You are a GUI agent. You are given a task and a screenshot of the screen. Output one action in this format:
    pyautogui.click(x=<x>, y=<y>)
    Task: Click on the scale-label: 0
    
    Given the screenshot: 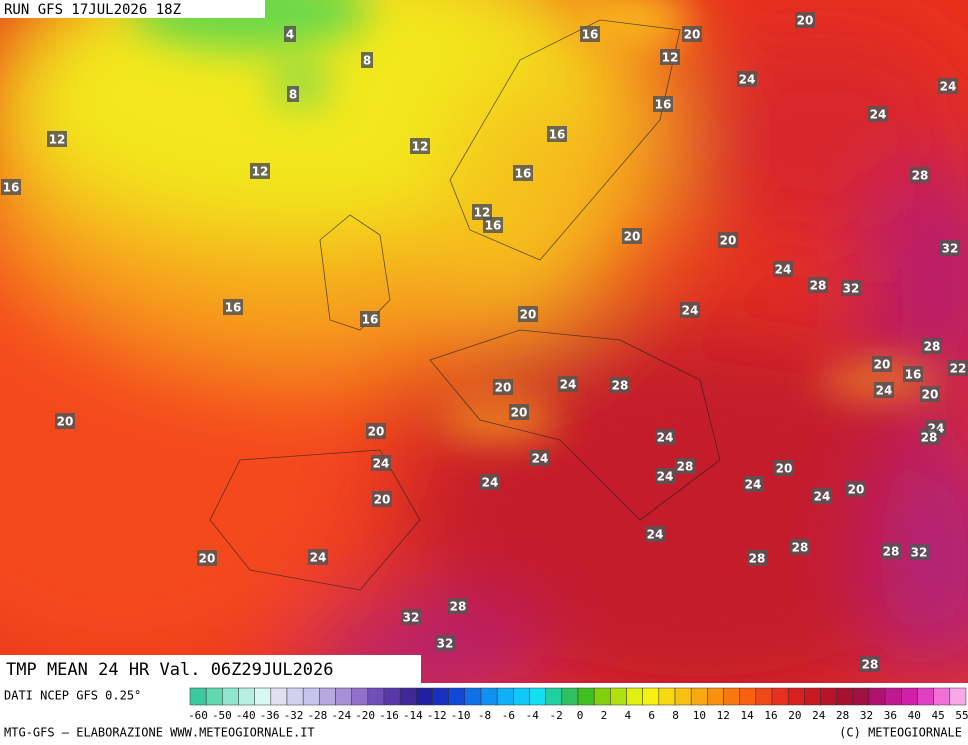 What is the action you would take?
    pyautogui.click(x=580, y=715)
    